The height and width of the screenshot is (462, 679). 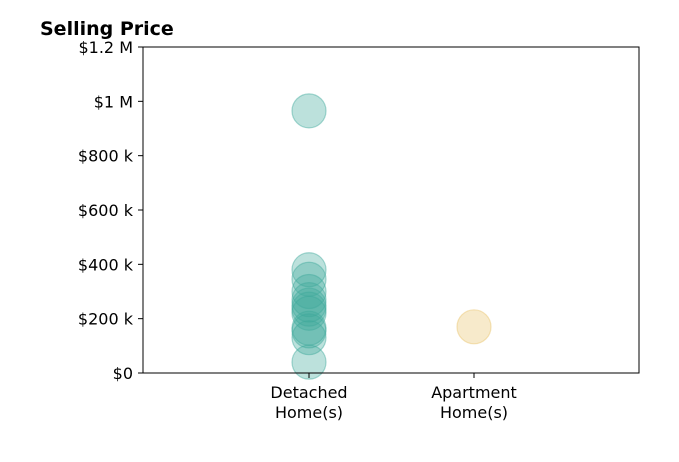 What do you see at coordinates (113, 101) in the screenshot?
I see `y-tick-label: $1 M` at bounding box center [113, 101].